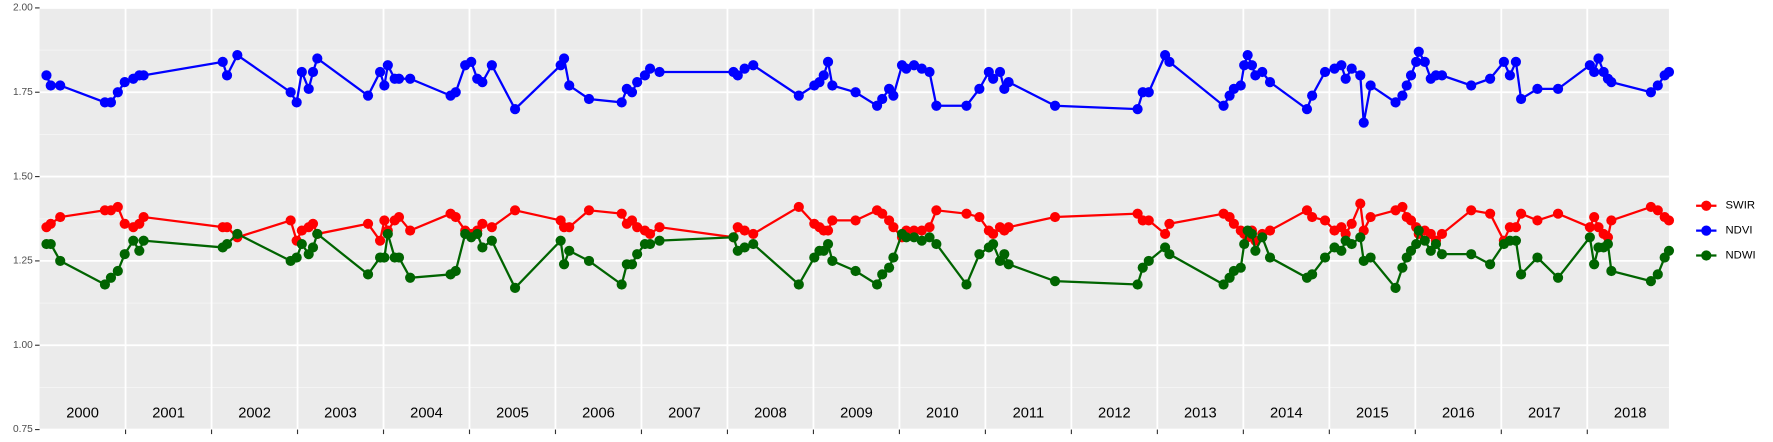  Describe the element at coordinates (1741, 255) in the screenshot. I see `legend-label: NDWI` at that location.